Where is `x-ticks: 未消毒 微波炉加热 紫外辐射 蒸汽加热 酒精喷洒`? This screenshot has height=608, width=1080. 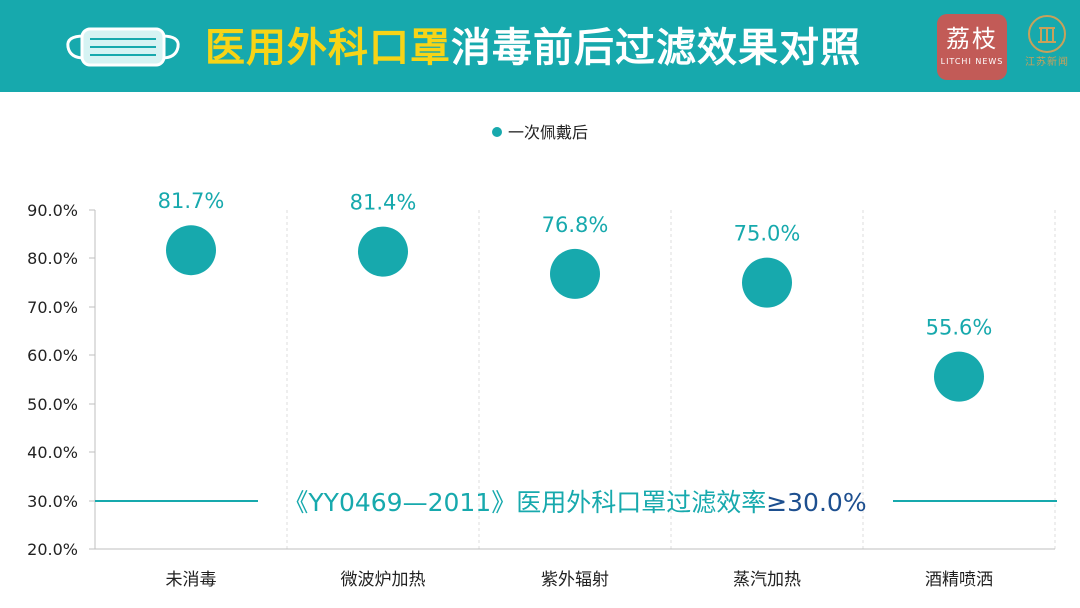 x-ticks: 未消毒 微波炉加热 紫外辐射 蒸汽加热 酒精喷洒 is located at coordinates (580, 580).